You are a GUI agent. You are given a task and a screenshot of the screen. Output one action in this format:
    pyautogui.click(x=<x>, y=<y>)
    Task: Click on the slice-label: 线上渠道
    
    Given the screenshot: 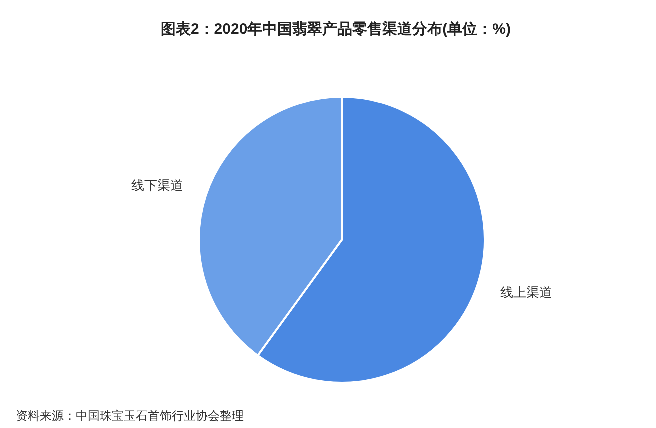 What is the action you would take?
    pyautogui.click(x=526, y=292)
    